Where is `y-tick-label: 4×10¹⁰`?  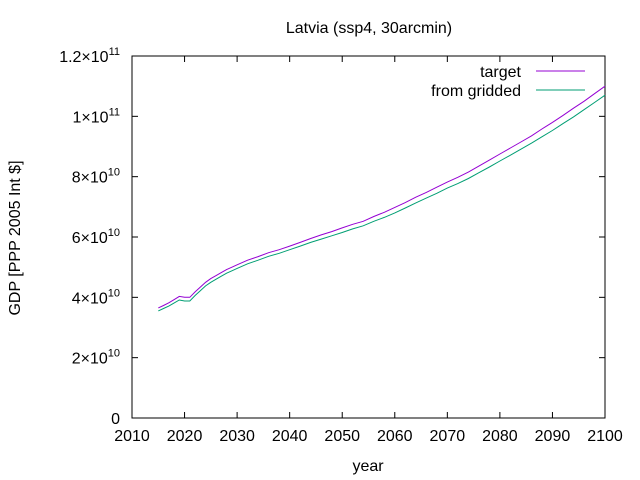
y-tick-label: 4×10¹⁰ is located at coordinates (96, 297).